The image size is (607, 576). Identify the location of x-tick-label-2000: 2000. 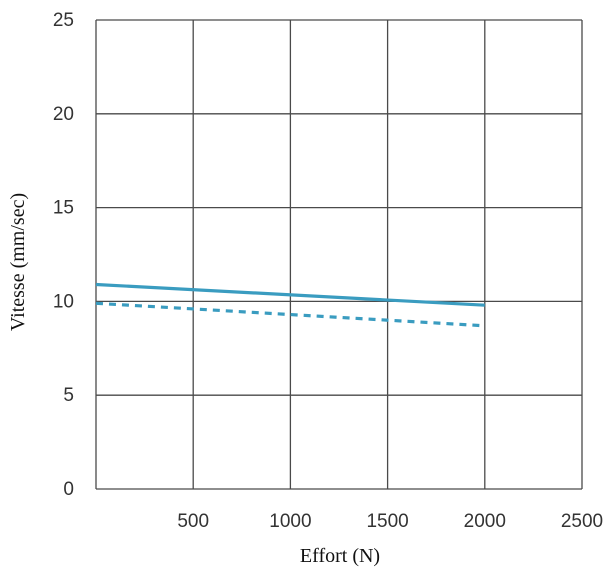
(485, 521).